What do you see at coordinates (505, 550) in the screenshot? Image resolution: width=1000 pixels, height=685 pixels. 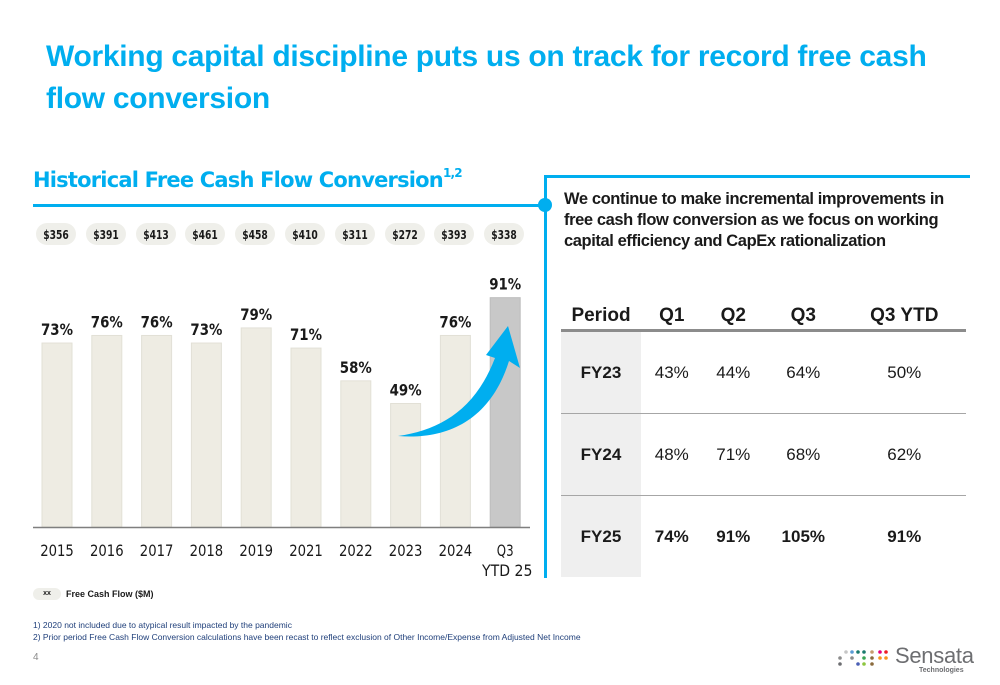 I see `x-tick-label: Q3` at bounding box center [505, 550].